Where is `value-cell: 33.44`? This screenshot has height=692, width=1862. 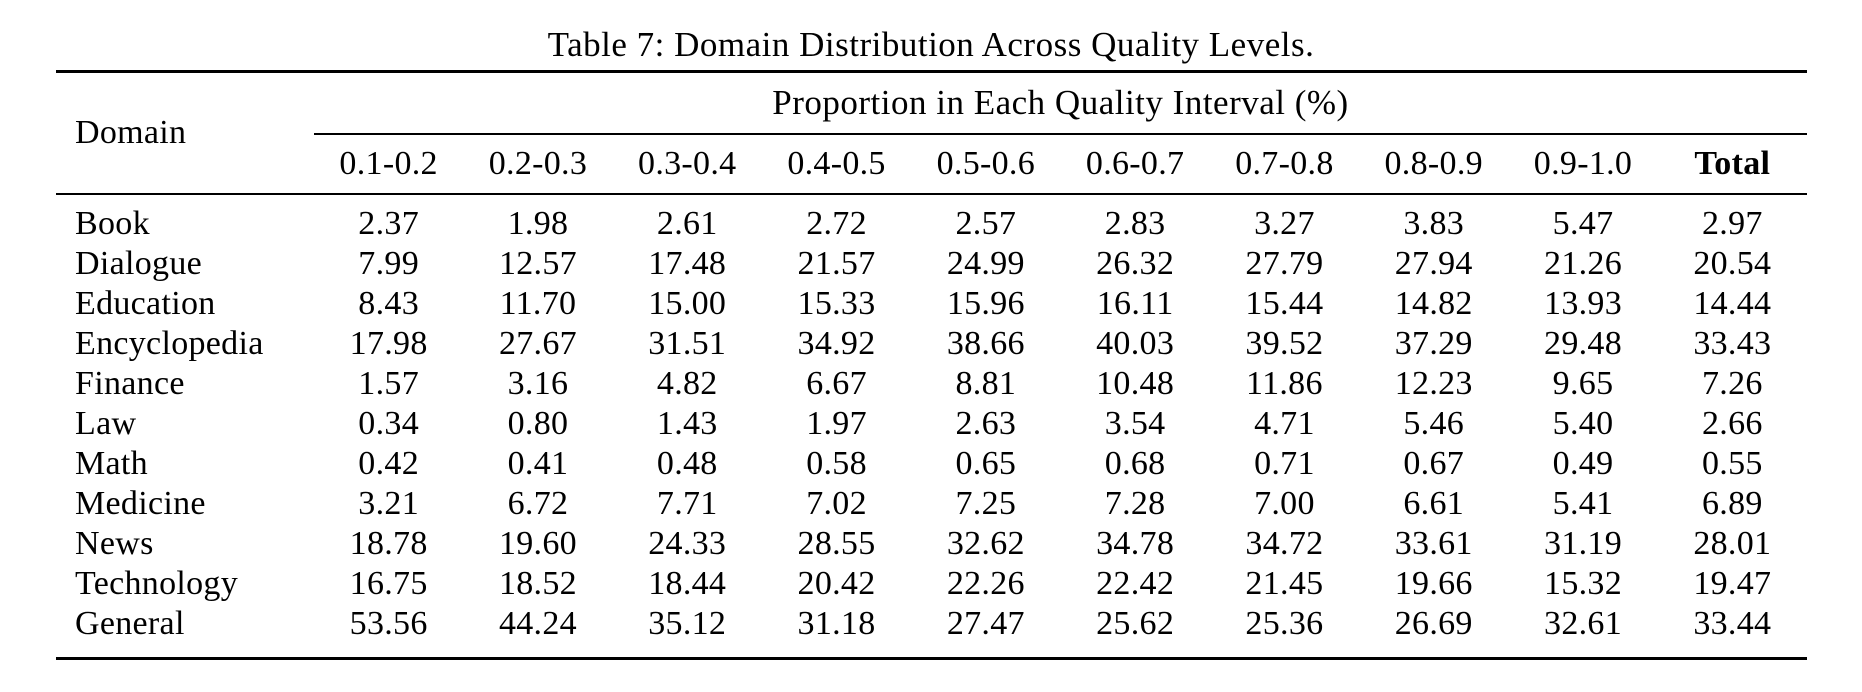
value-cell: 33.44 is located at coordinates (1732, 623).